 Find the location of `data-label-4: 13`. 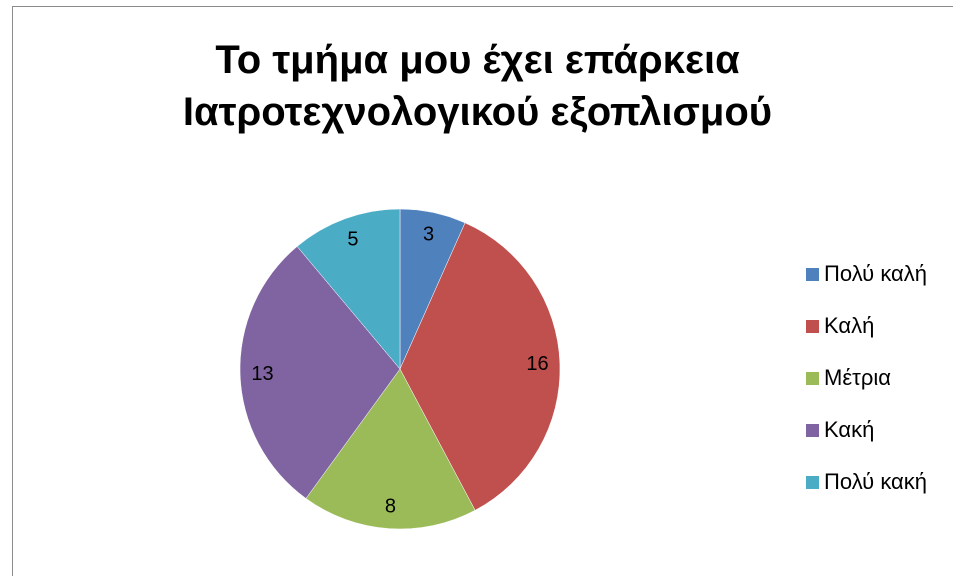

data-label-4: 13 is located at coordinates (262, 374).